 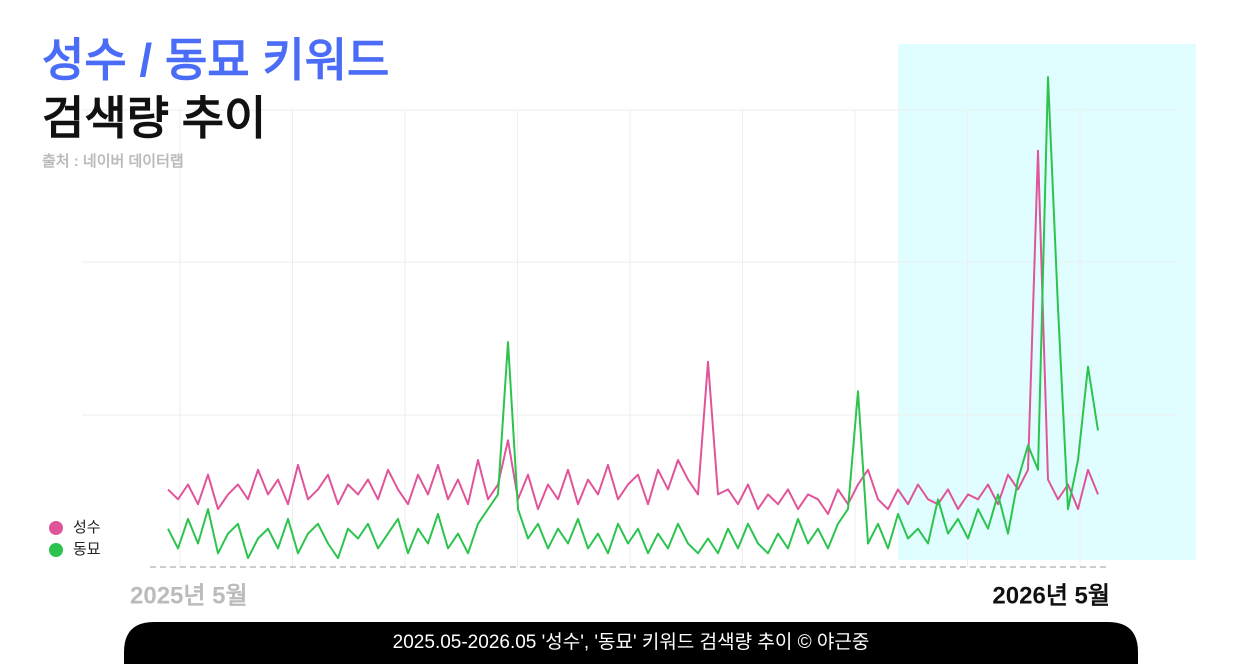 I want to click on chart-title: 성수 / 동묘 키워드, so click(x=215, y=60).